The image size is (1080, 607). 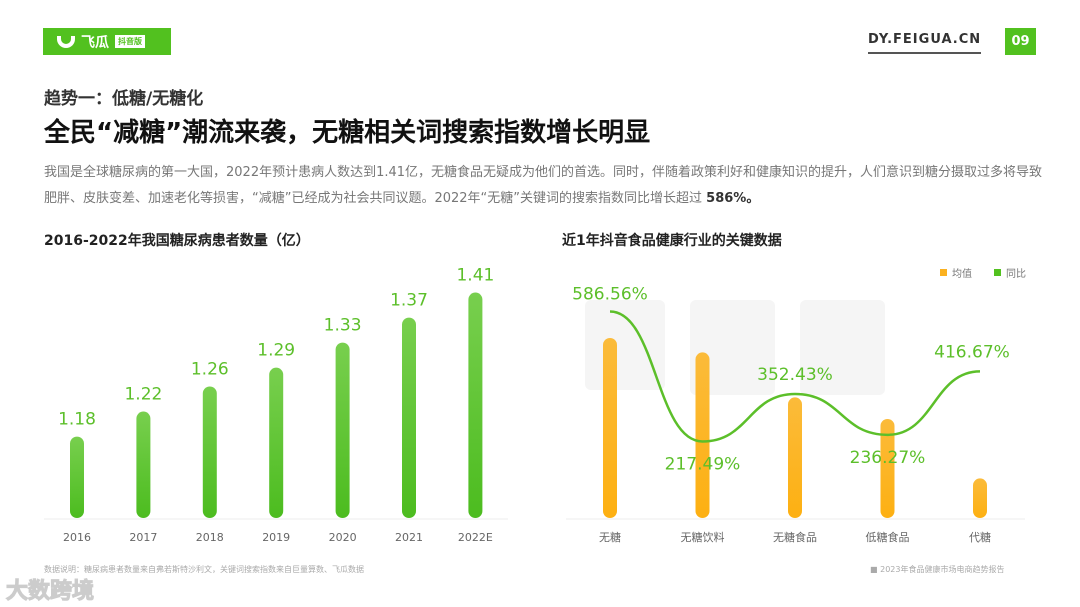 What do you see at coordinates (925, 43) in the screenshot?
I see `site-url: DY.FEIGUA.CN` at bounding box center [925, 43].